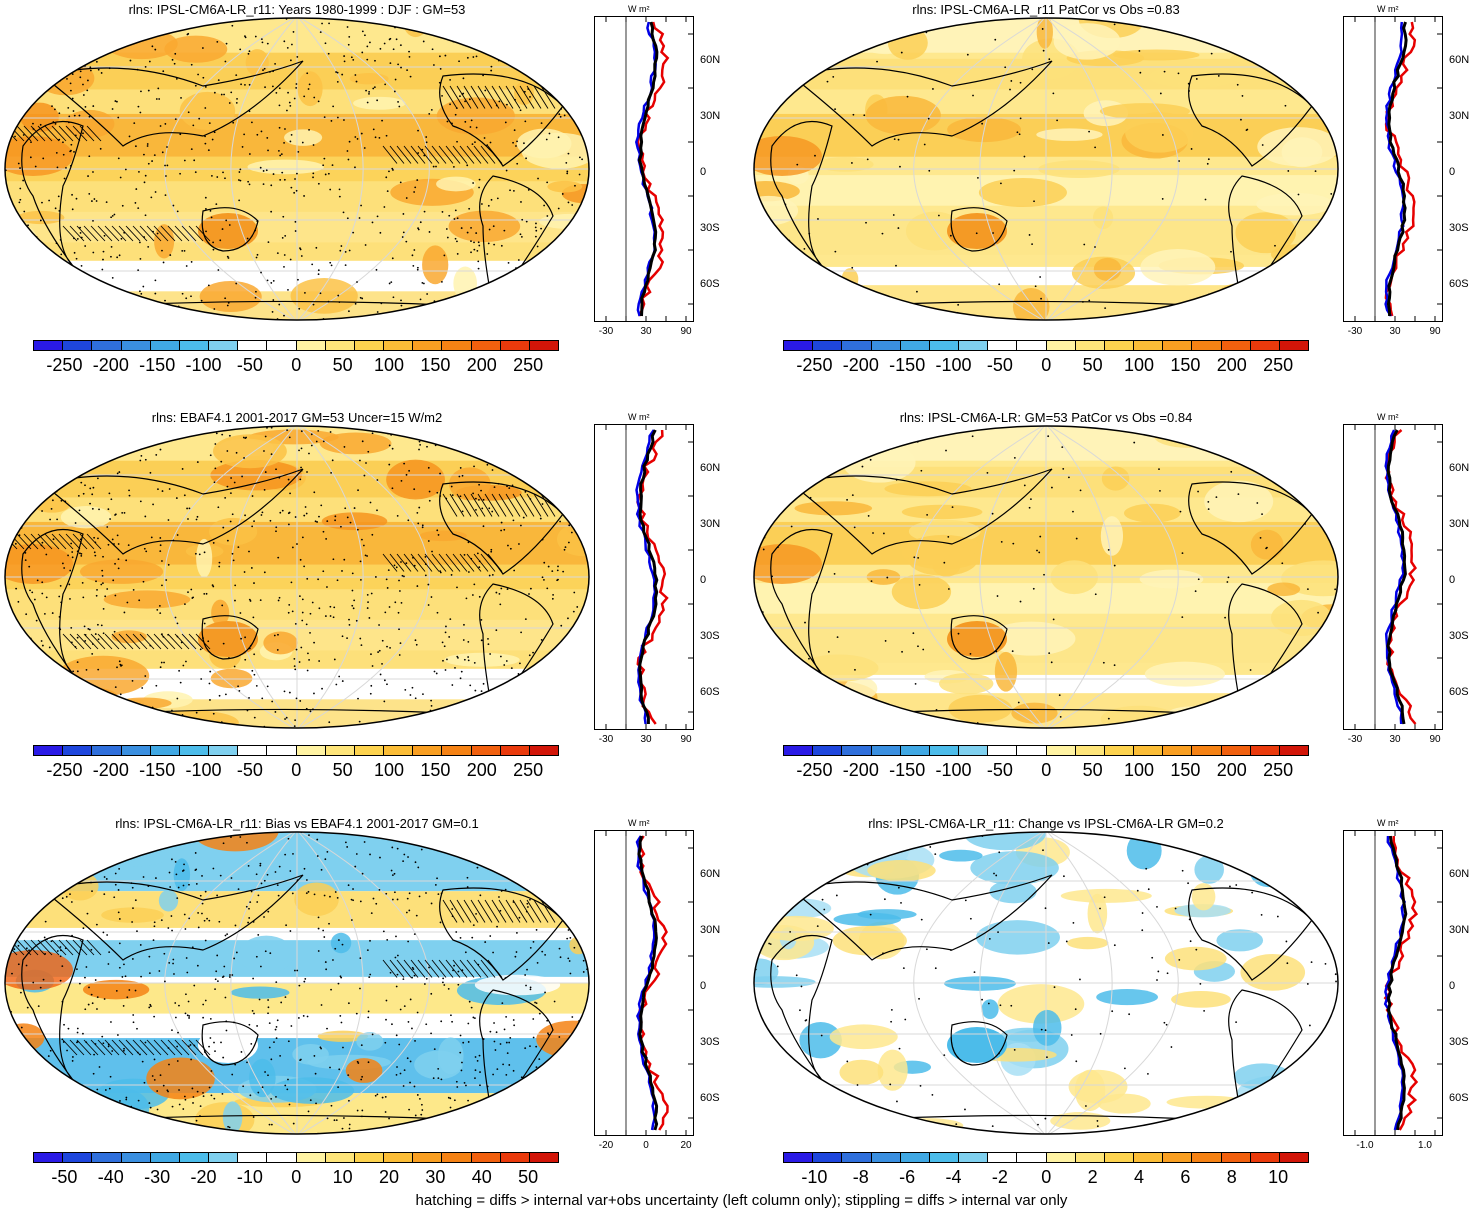 This screenshot has width=1483, height=1215. I want to click on colorbar-tick-label: 40, so click(481, 1177).